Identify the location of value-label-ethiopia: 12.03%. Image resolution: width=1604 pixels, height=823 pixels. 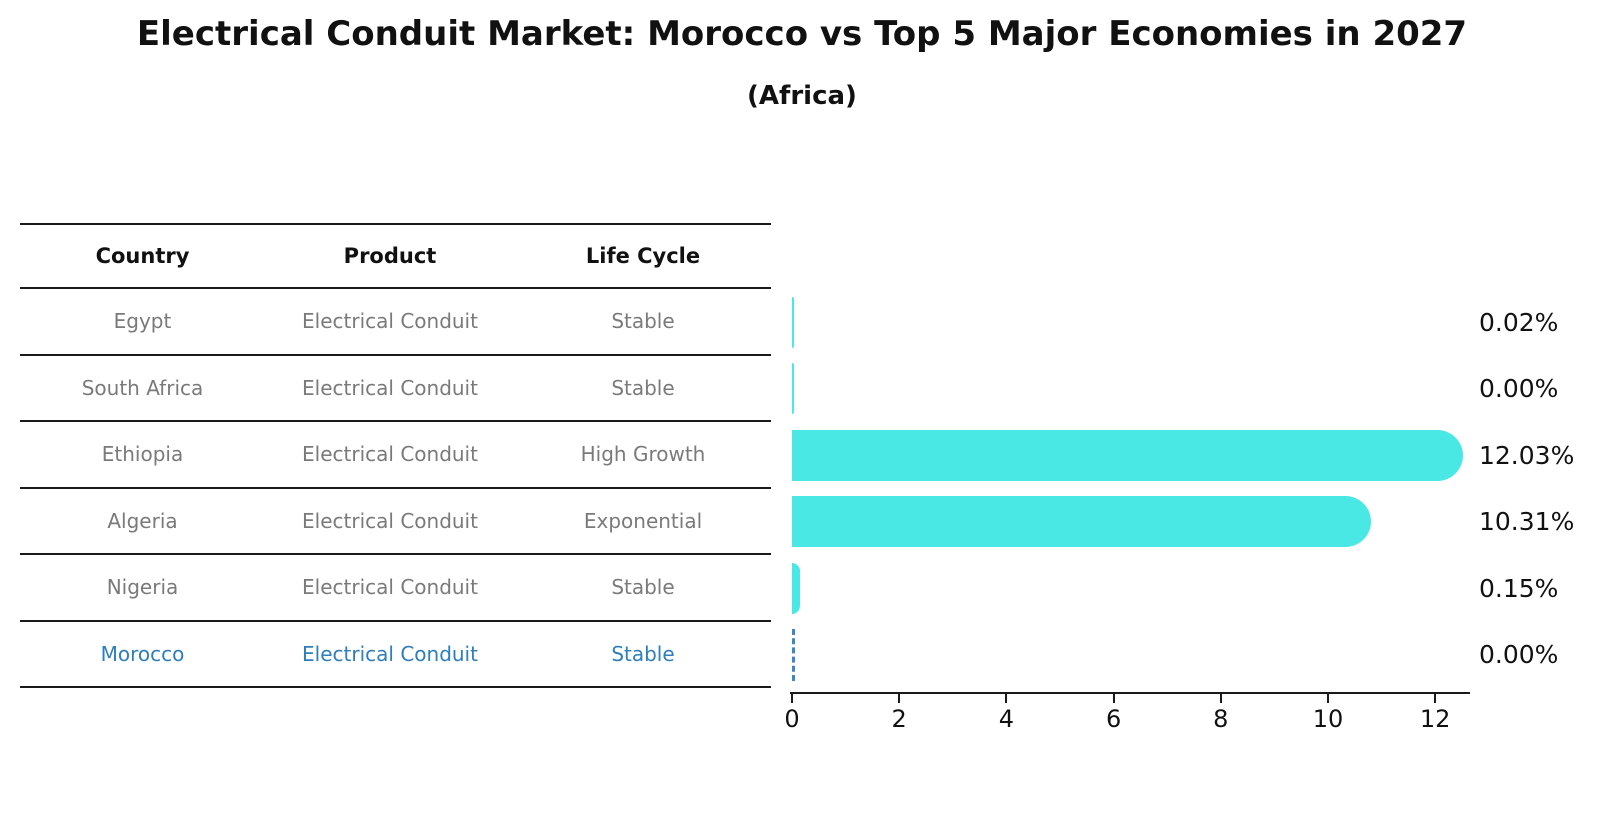
(1527, 455).